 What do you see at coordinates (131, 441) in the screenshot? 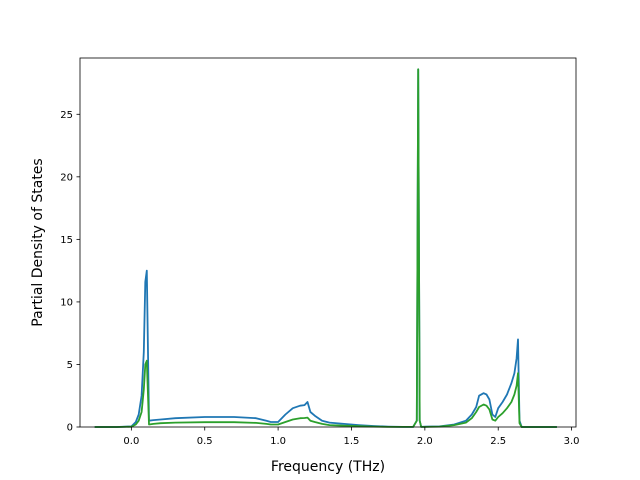
I see `x-tick-label: 0.0` at bounding box center [131, 441].